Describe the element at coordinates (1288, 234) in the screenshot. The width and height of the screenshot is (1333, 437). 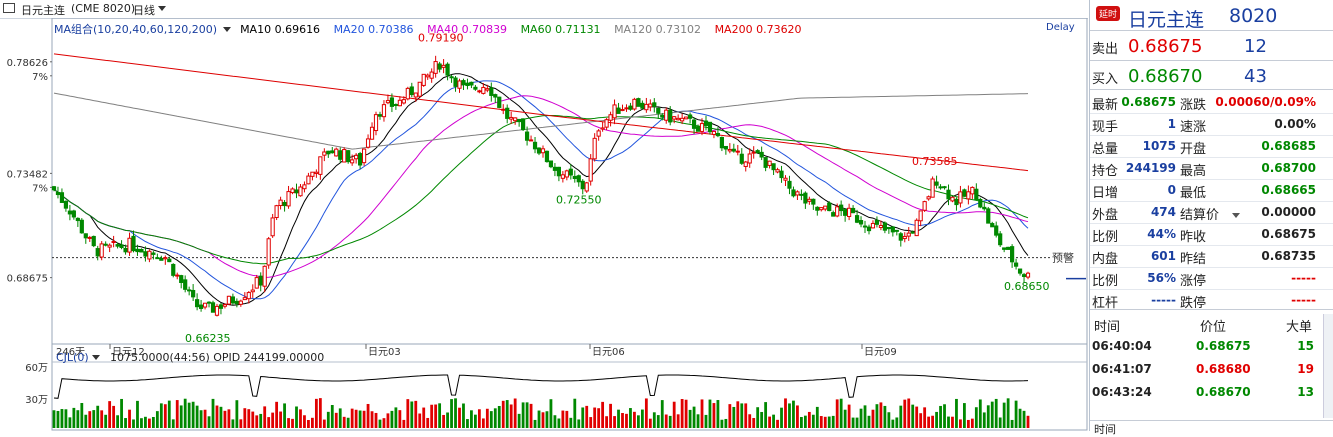
I see `stat-value: 0.68675` at that location.